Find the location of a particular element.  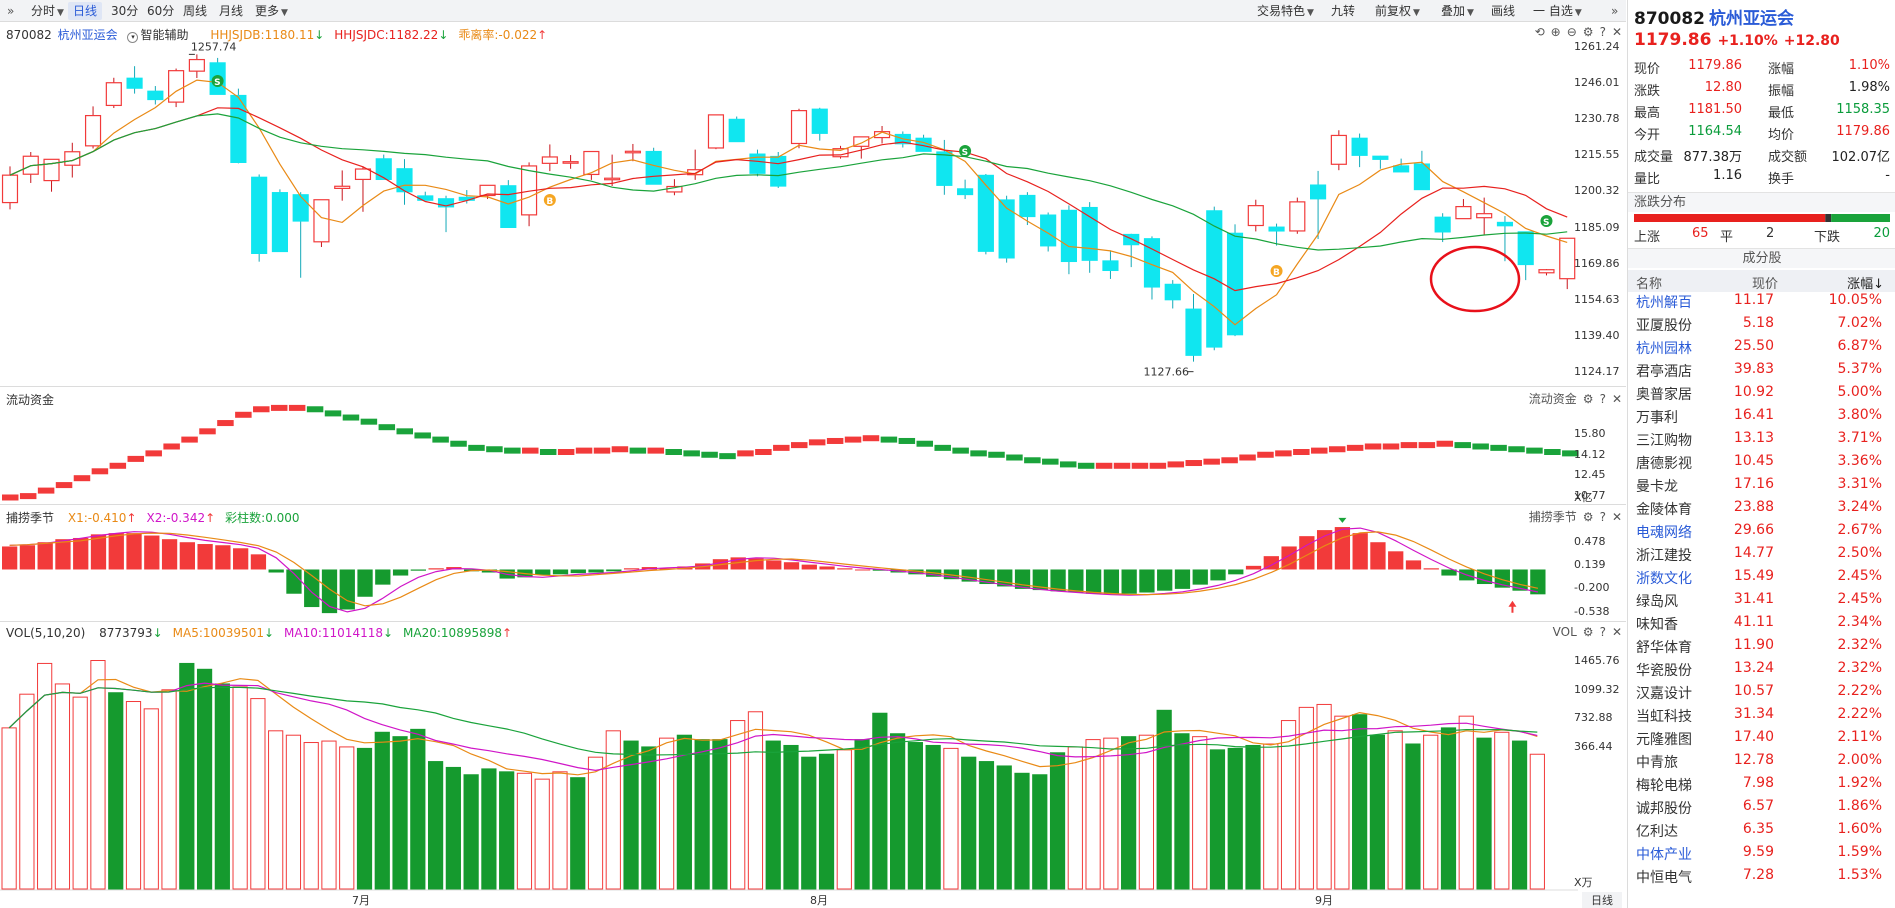

cons-row: 当虹科技 31.34 2.22% is located at coordinates (1761, 717).